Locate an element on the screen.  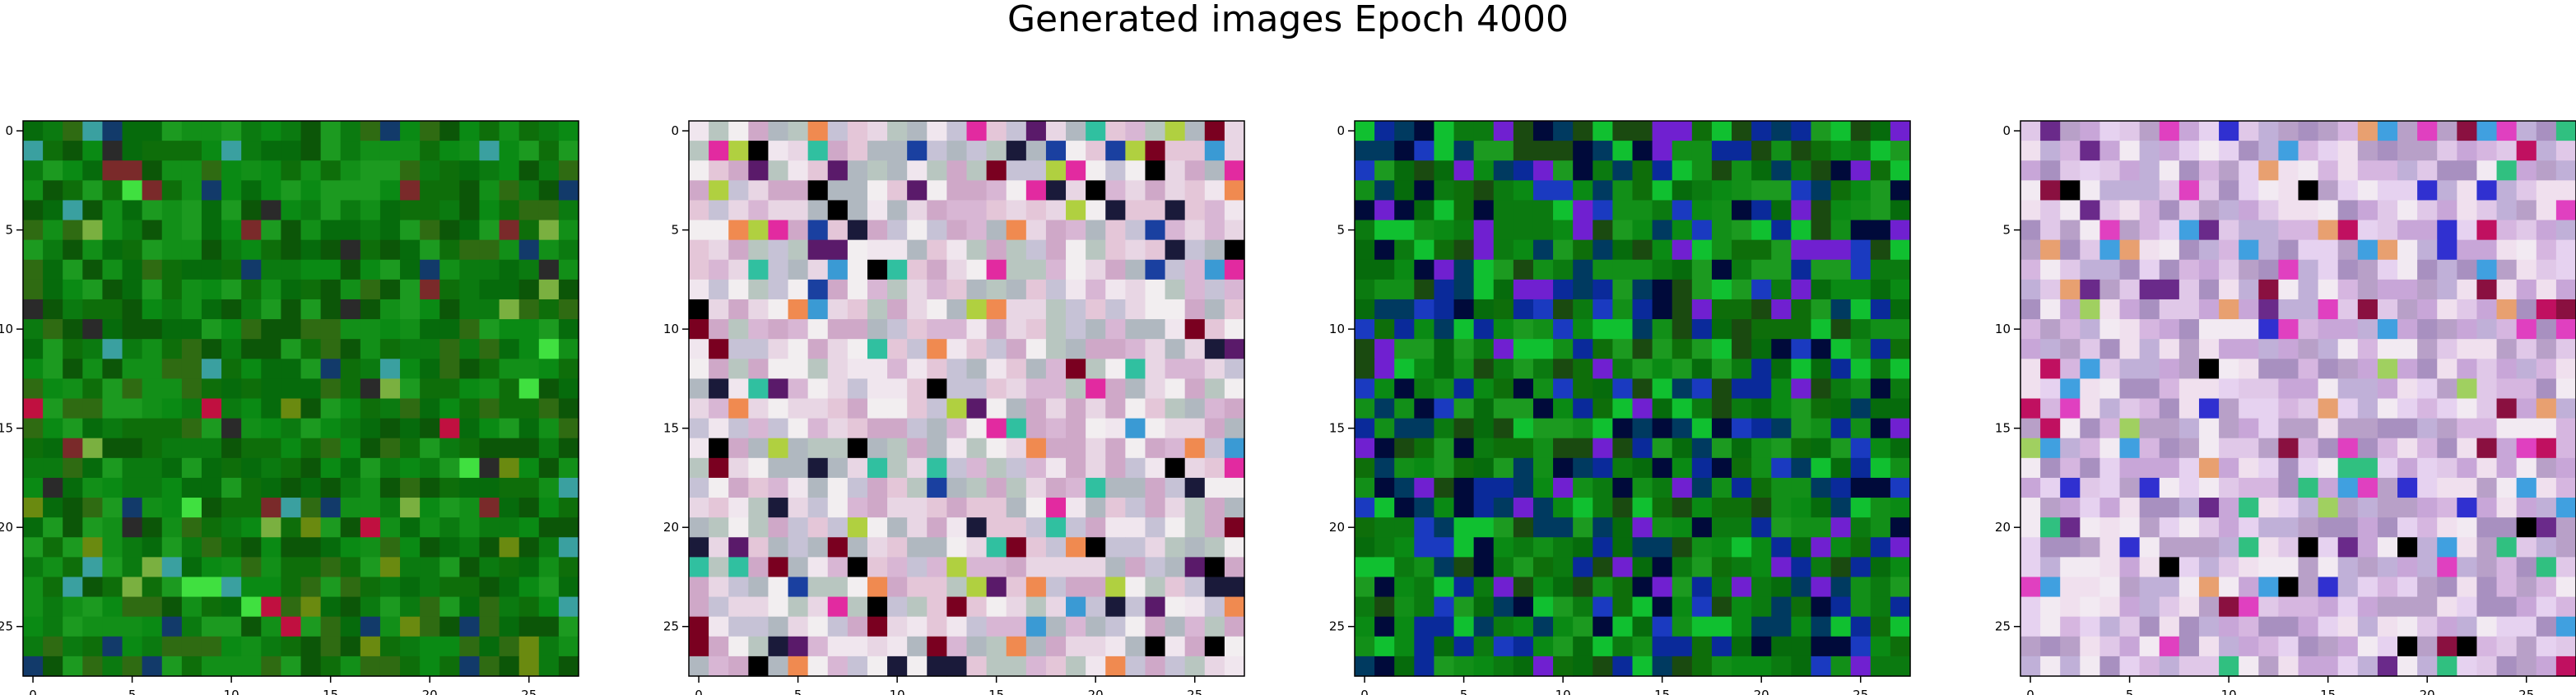
y-tick-label: 15 is located at coordinates (2003, 428).